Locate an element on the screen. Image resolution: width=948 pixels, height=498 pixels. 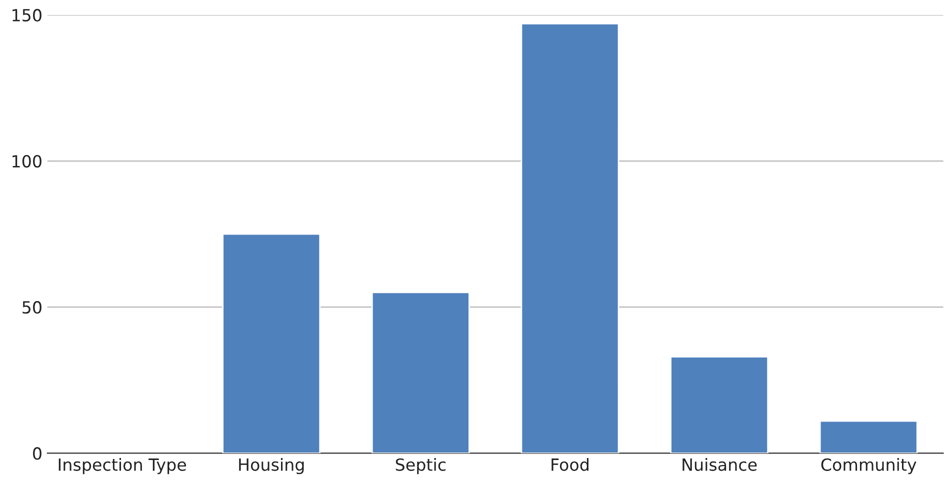
x-tick-label: Community is located at coordinates (868, 466).